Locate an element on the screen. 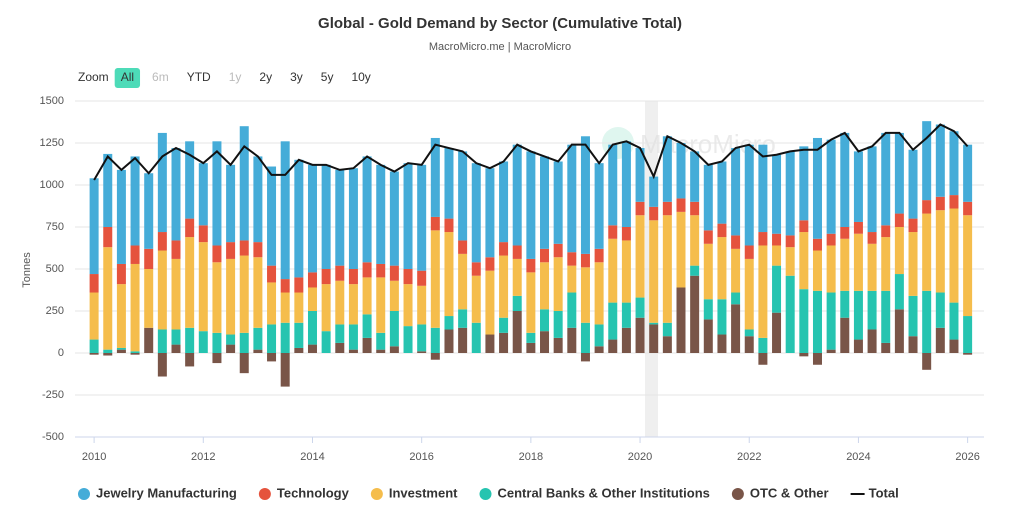 This screenshot has height=530, width=1024. zoom-button-label: All is located at coordinates (127, 77).